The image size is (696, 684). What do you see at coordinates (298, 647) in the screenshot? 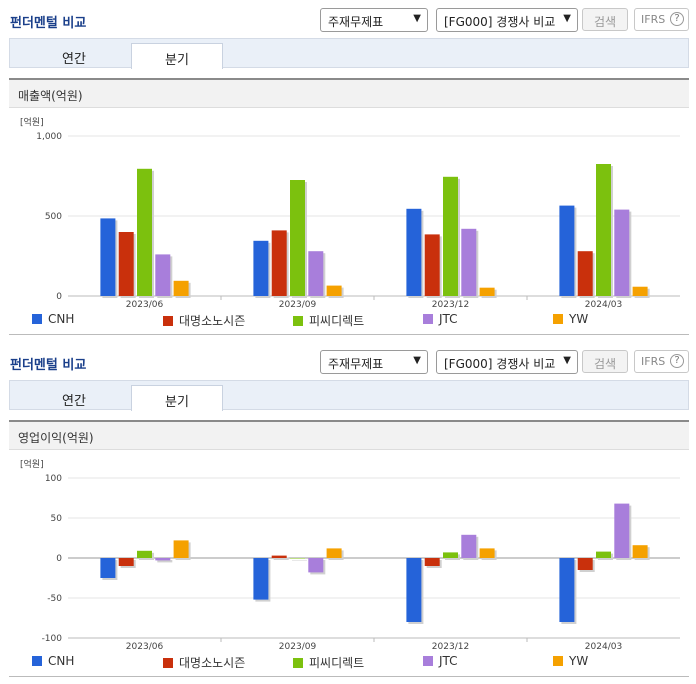
I see `x-tick-label: 2023/09` at bounding box center [298, 647].